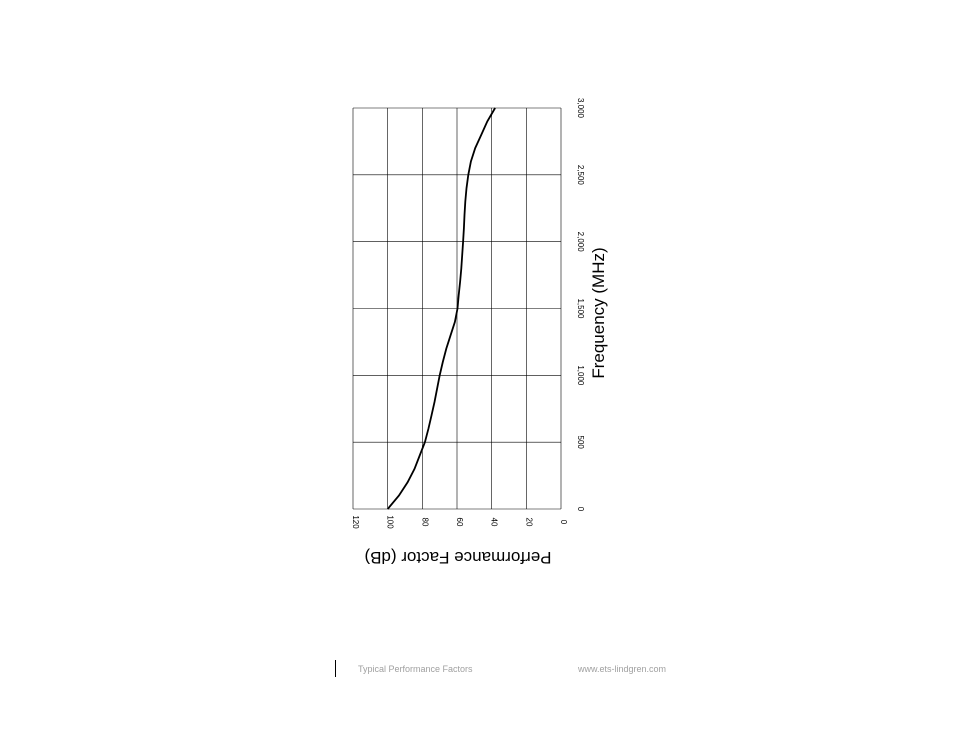 The height and width of the screenshot is (738, 954). I want to click on y-tick-label: 120, so click(355, 522).